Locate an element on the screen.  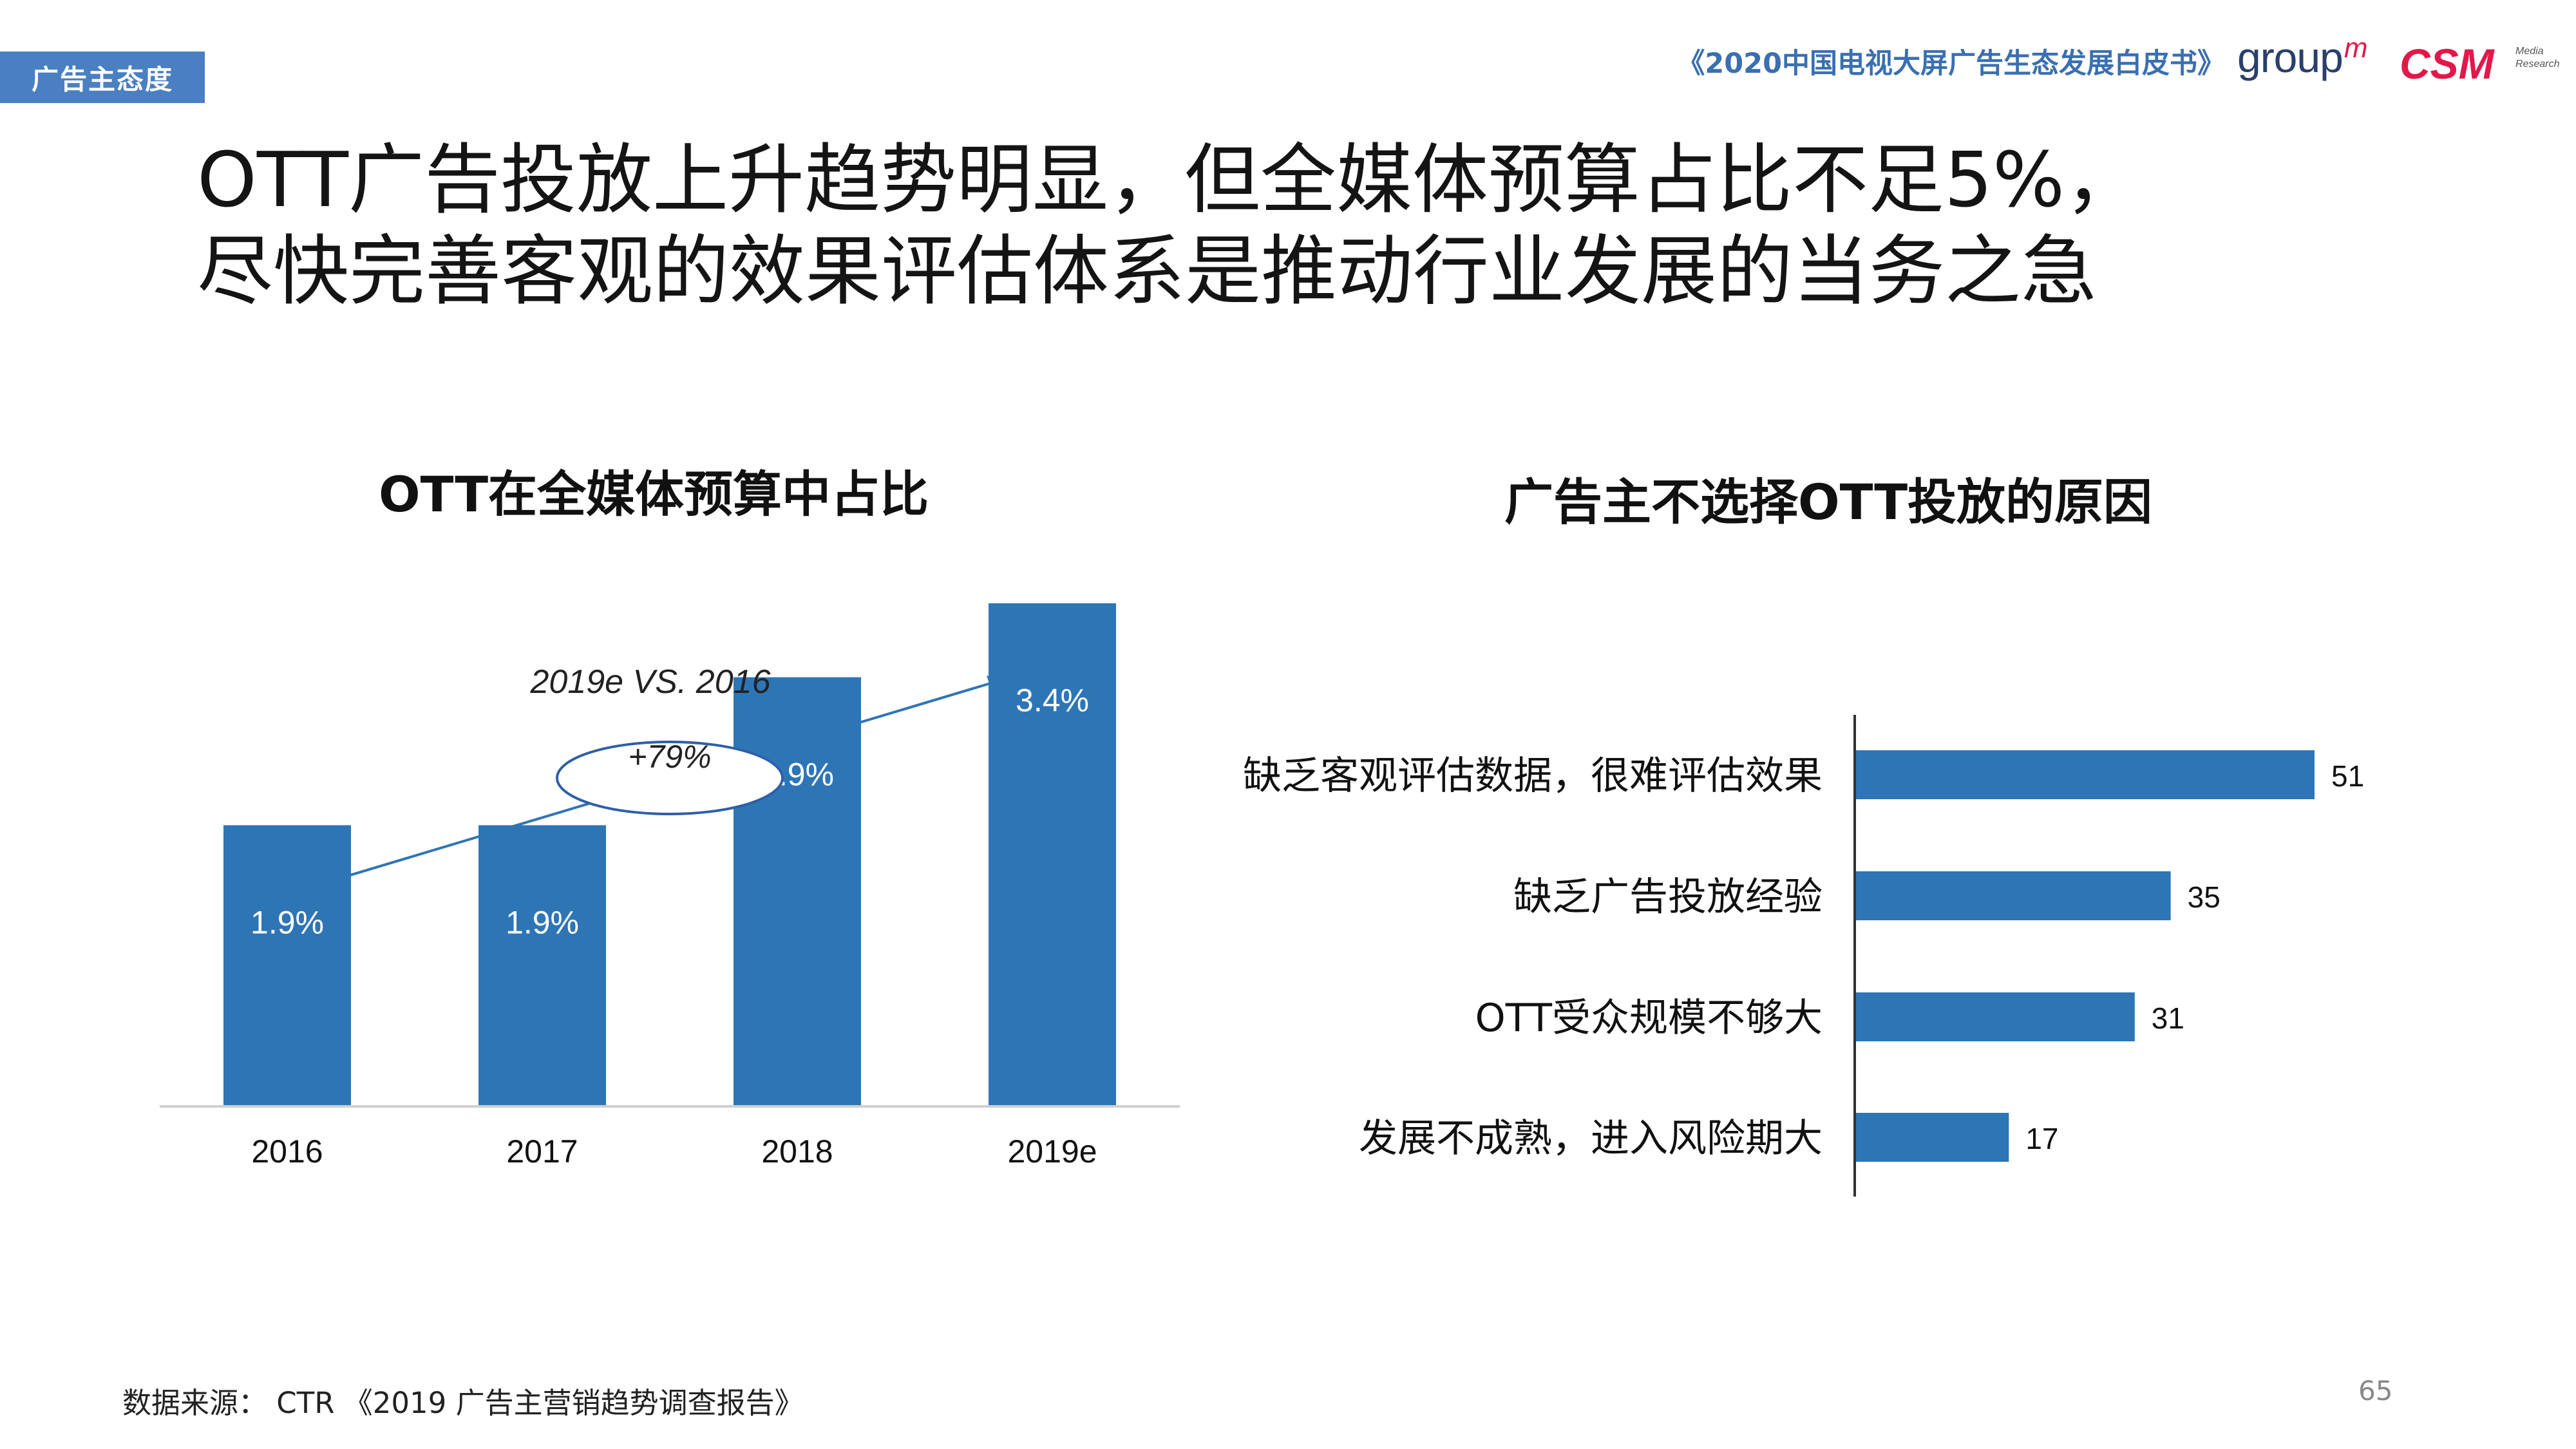
headline-line-2: 尽快完善客观的效果评估体系是推动行业发展的当务之急 is located at coordinates (1147, 271).